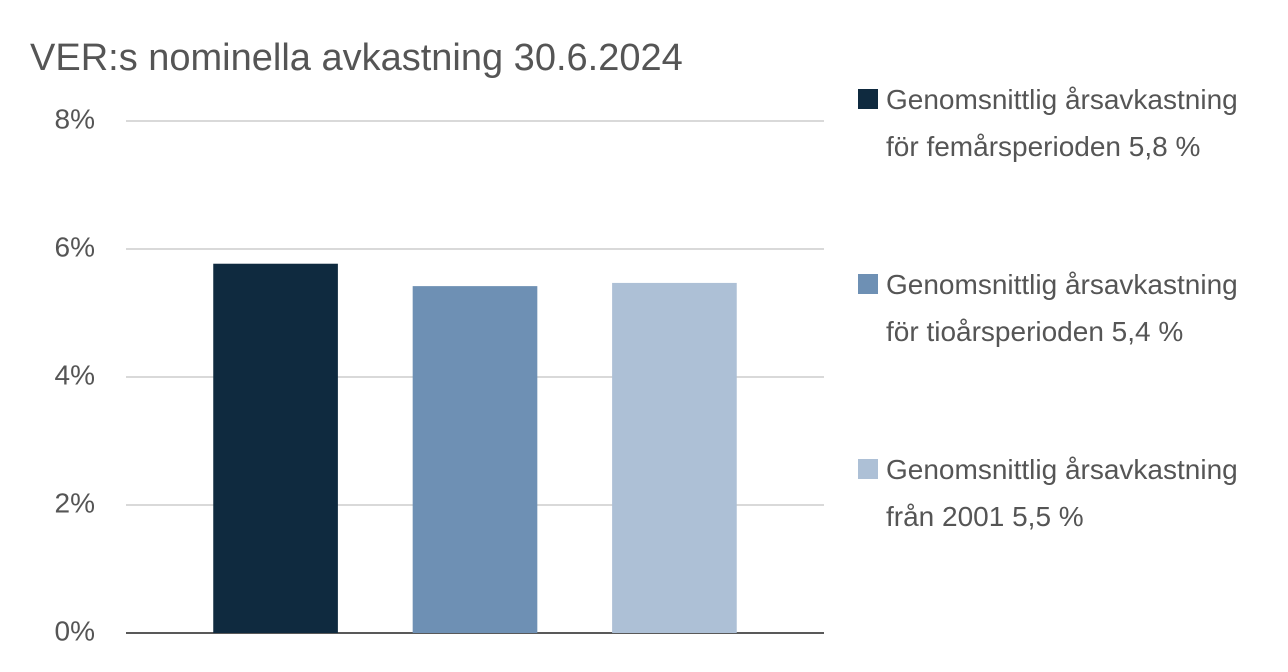  Describe the element at coordinates (75, 246) in the screenshot. I see `y-tick-label: 6%` at that location.